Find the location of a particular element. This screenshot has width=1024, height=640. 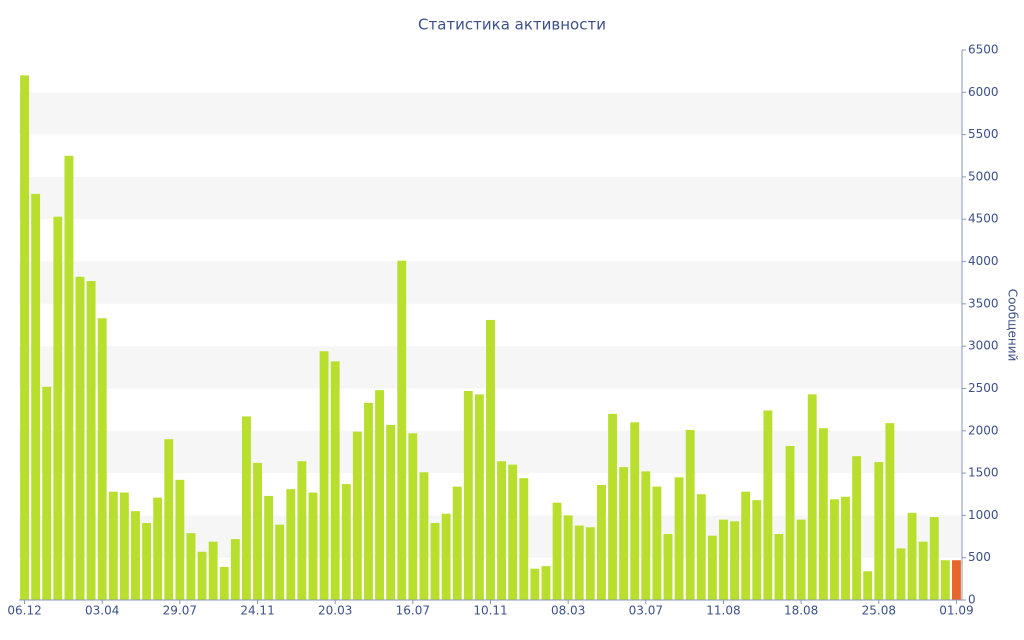

x-tick-label: 16.07 is located at coordinates (413, 611).